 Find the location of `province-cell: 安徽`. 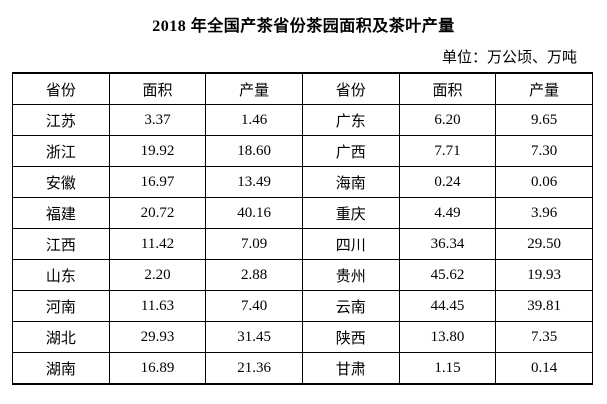

province-cell: 安徽 is located at coordinates (61, 182).